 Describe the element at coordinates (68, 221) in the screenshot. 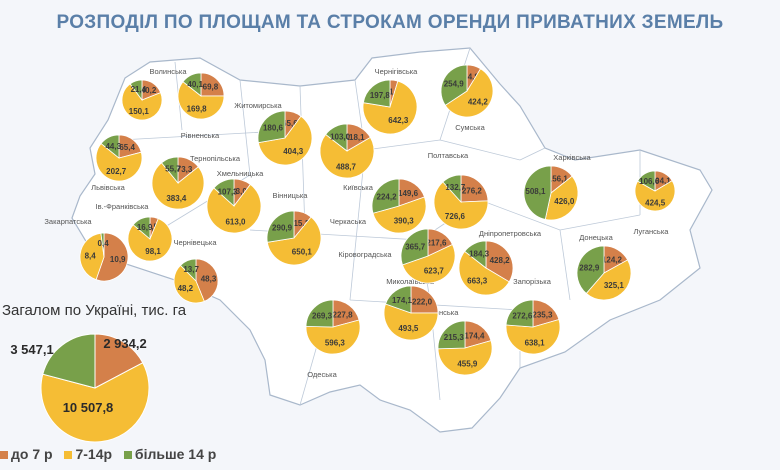

I see `region-label-zakarpatska: Закарпатська` at that location.